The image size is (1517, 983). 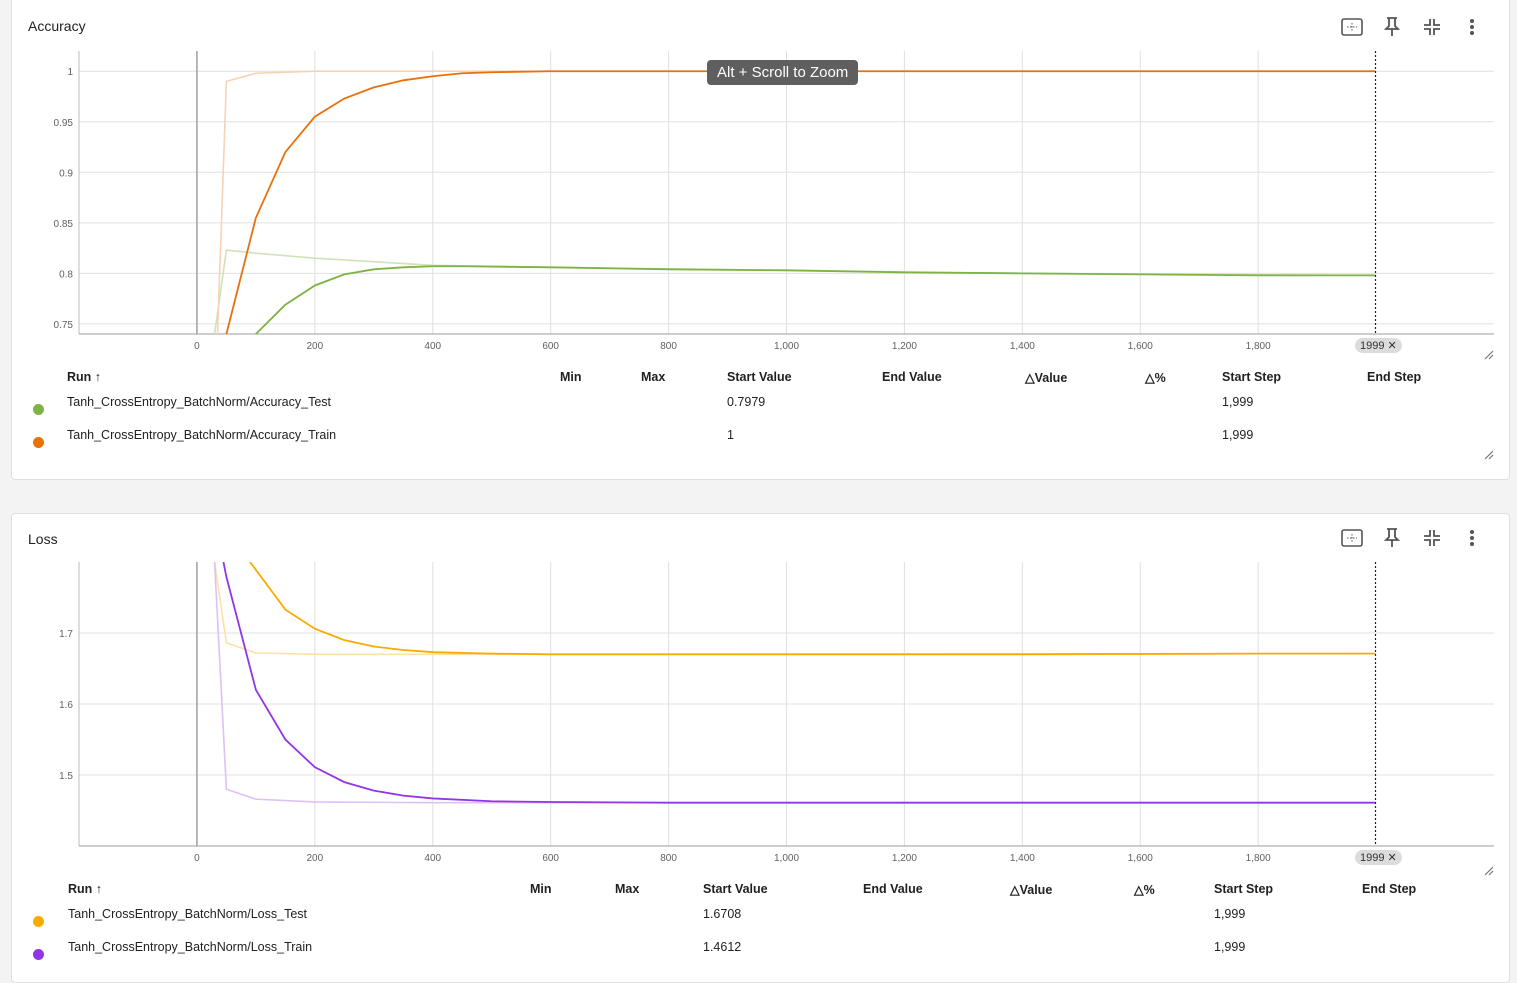 I want to click on accuracy-title: Accuracy, so click(x=57, y=26).